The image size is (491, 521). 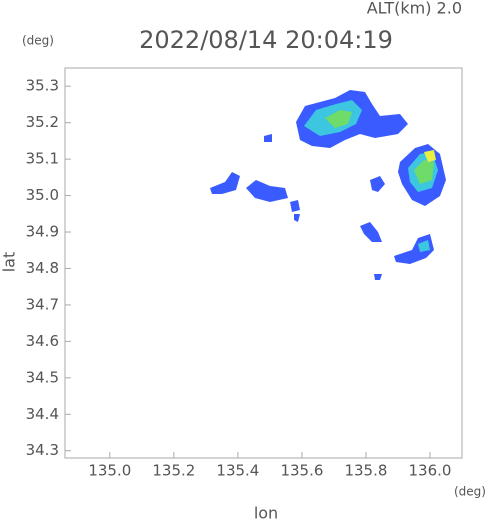 I want to click on altitude: ALT(km) 2.0, so click(x=414, y=9).